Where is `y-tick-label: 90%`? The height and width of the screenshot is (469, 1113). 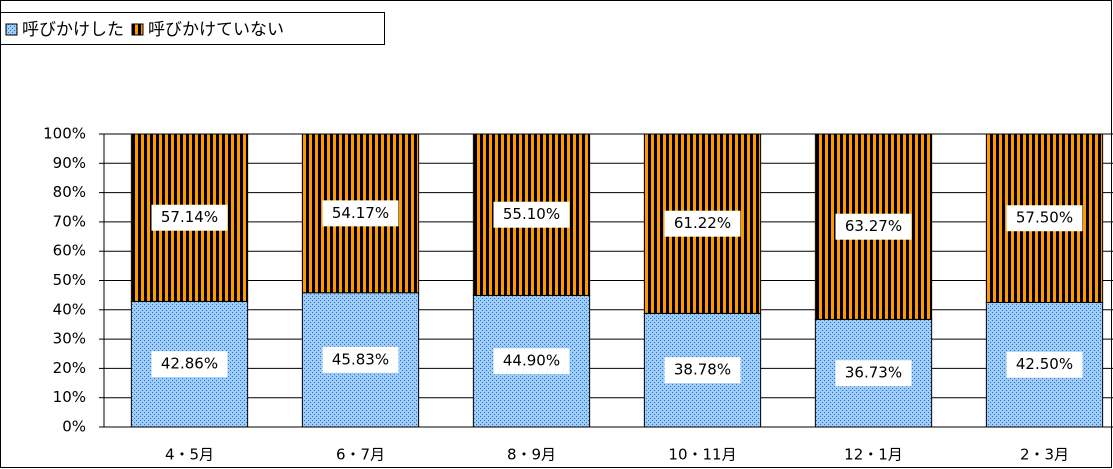 y-tick-label: 90% is located at coordinates (69, 163).